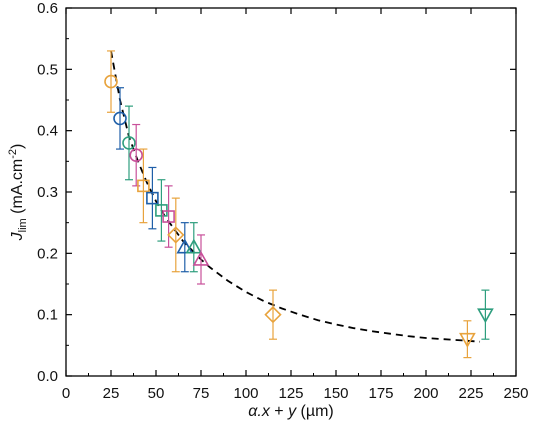  What do you see at coordinates (17, 146) in the screenshot?
I see `y-axis-title-close: )` at bounding box center [17, 146].